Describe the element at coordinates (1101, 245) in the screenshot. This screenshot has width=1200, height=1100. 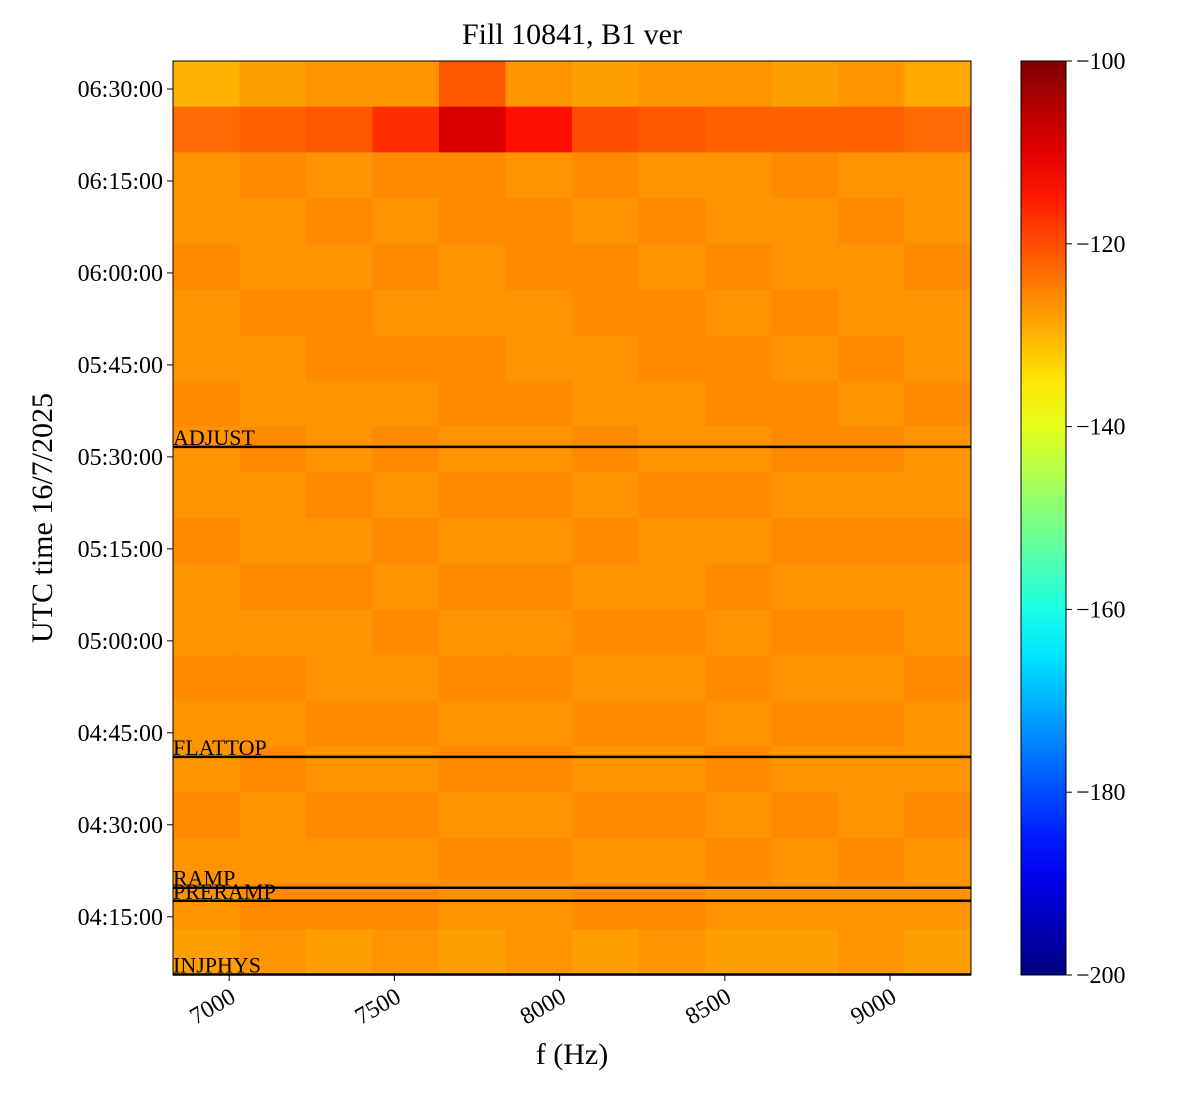
I see `colorbar-tick-label: −120` at that location.